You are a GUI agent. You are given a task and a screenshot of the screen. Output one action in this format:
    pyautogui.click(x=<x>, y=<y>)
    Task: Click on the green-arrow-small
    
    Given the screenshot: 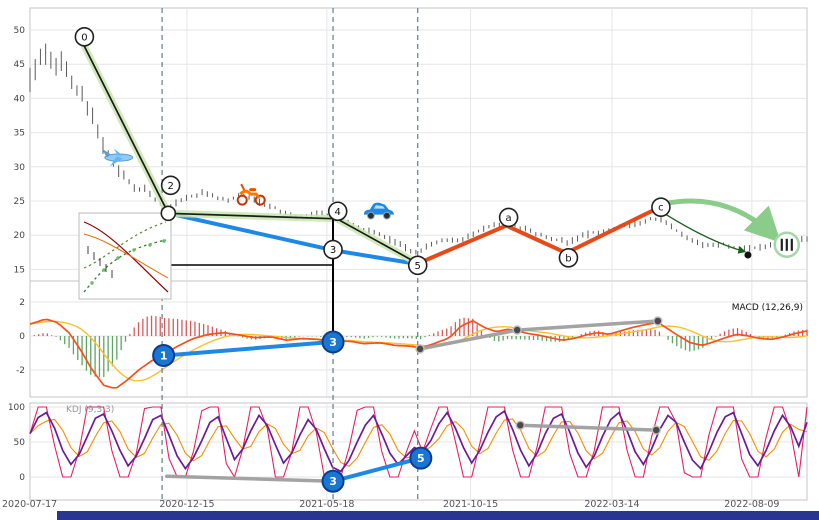 What is the action you would take?
    pyautogui.click(x=705, y=233)
    